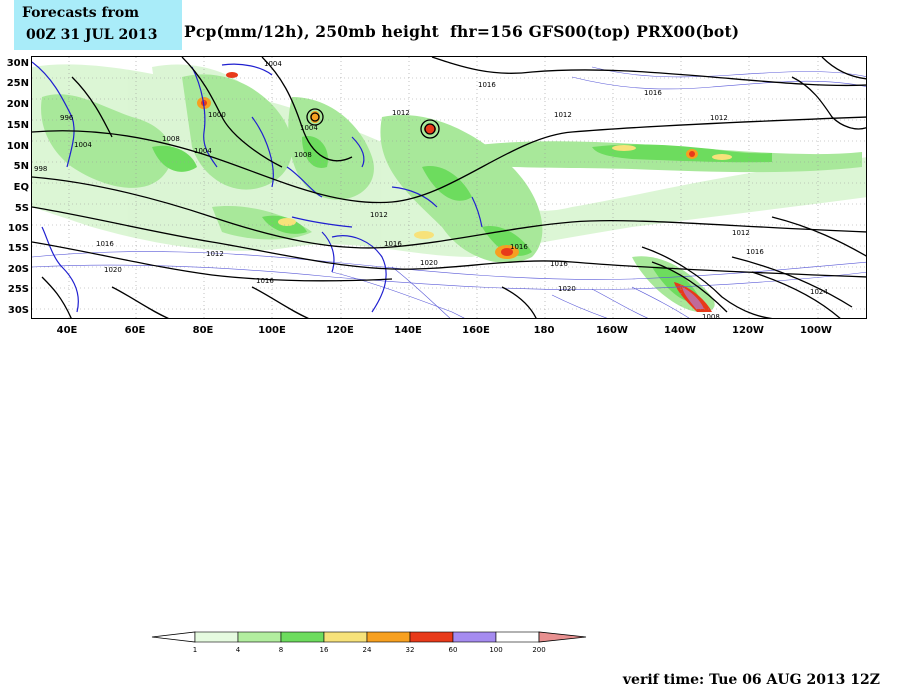  I want to click on lon-label: 180, so click(544, 330).